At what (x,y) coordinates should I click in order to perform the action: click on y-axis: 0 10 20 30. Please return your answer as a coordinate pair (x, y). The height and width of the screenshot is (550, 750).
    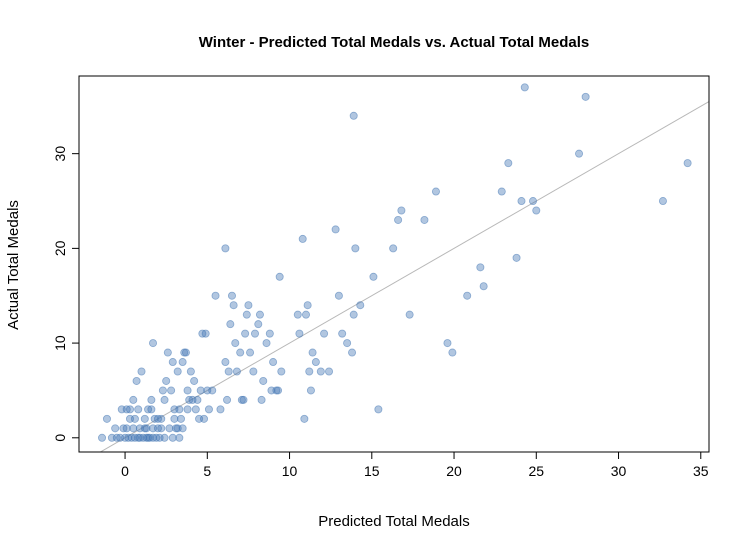
    Looking at the image, I should click on (65, 294).